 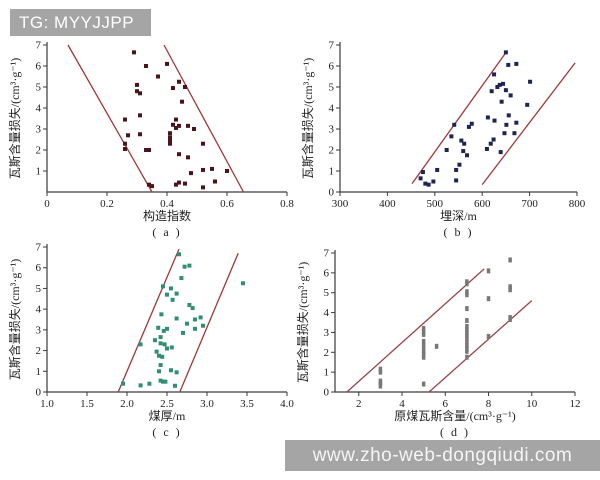 I want to click on x-tick-label: 2, so click(x=359, y=404).